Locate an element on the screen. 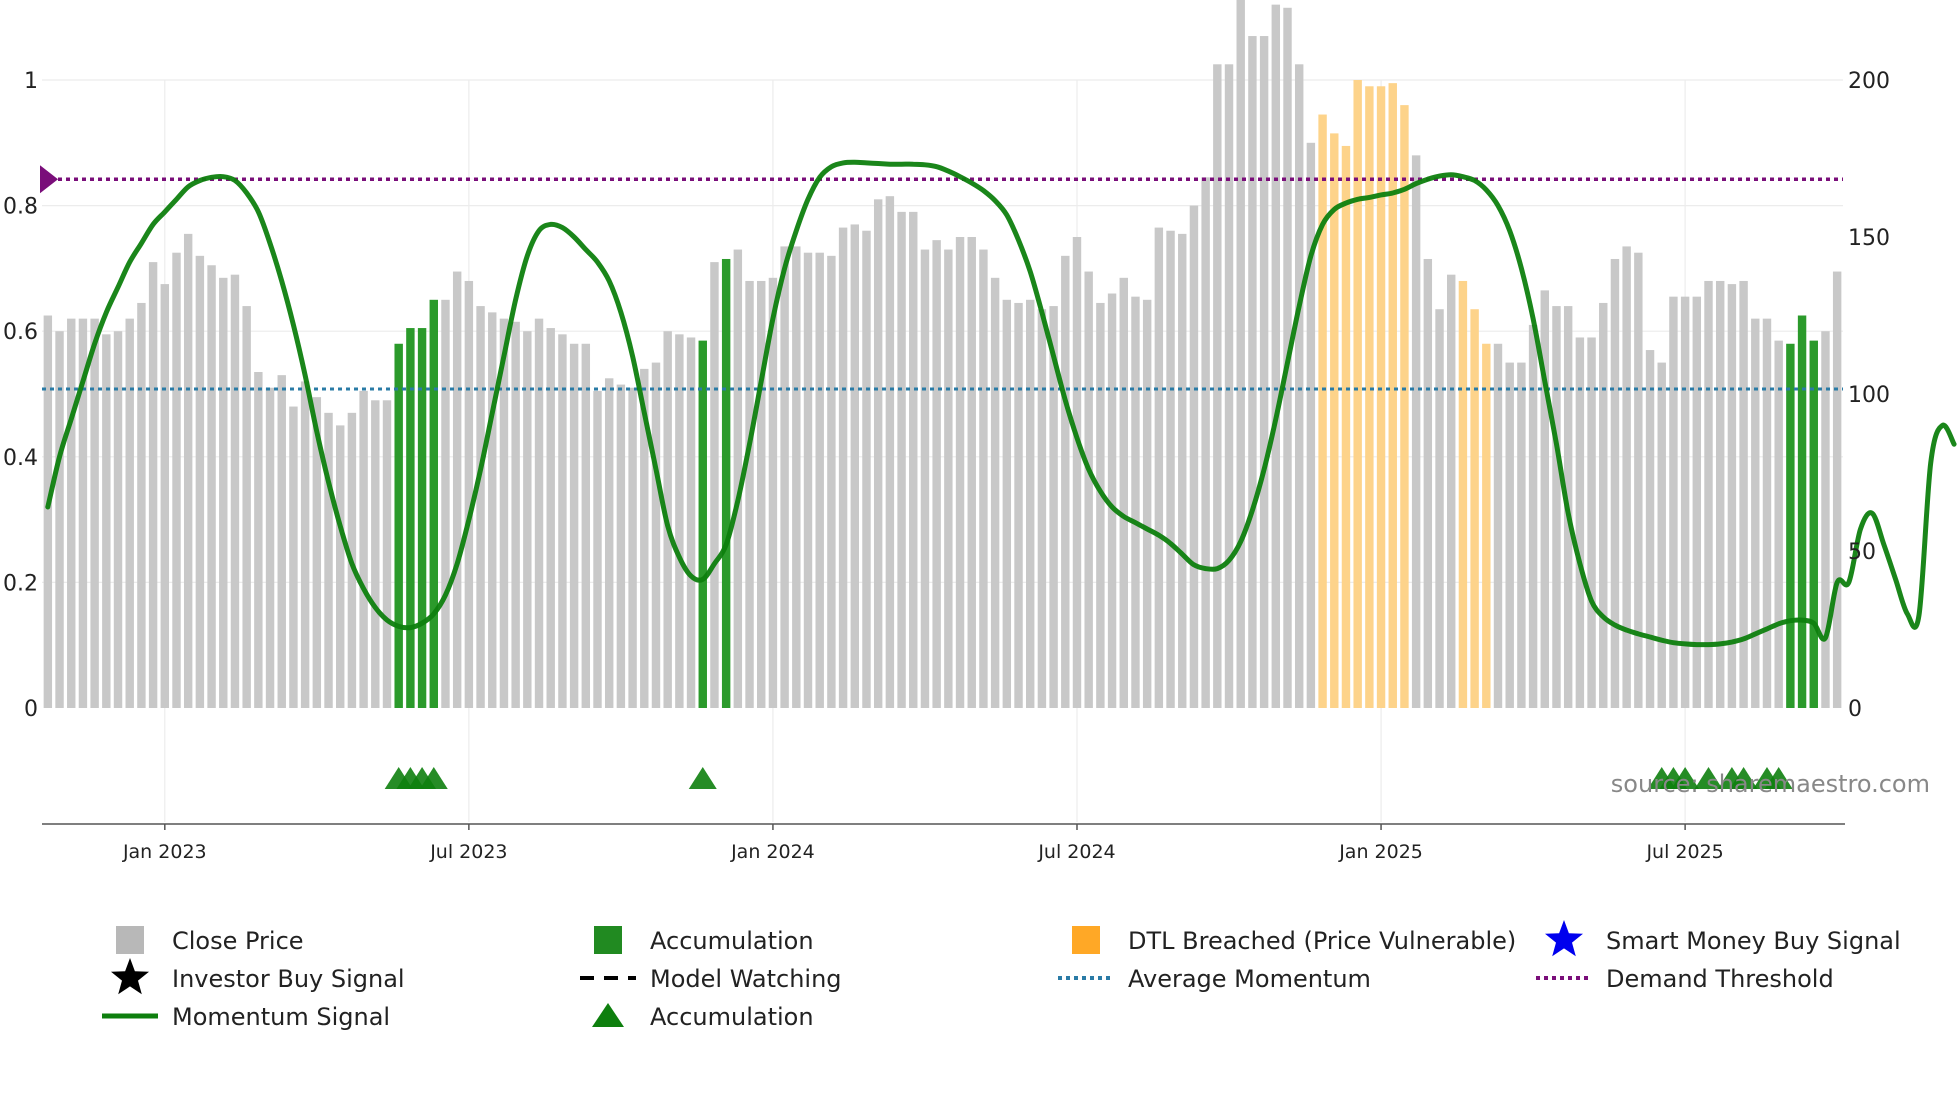  y-right-tick-label: 50 is located at coordinates (1862, 552).